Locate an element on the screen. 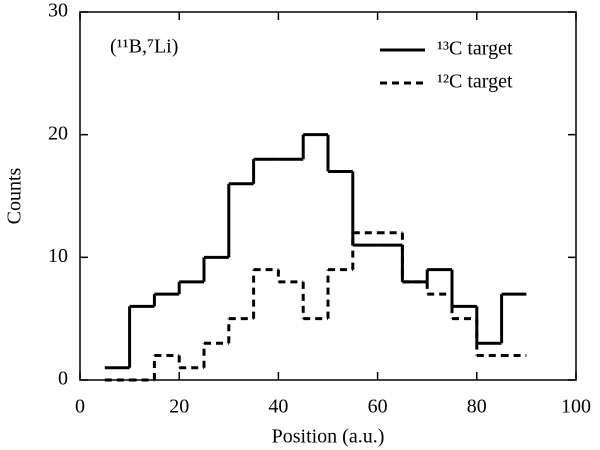 This screenshot has height=450, width=600. x-tick-label: 60 is located at coordinates (378, 407).